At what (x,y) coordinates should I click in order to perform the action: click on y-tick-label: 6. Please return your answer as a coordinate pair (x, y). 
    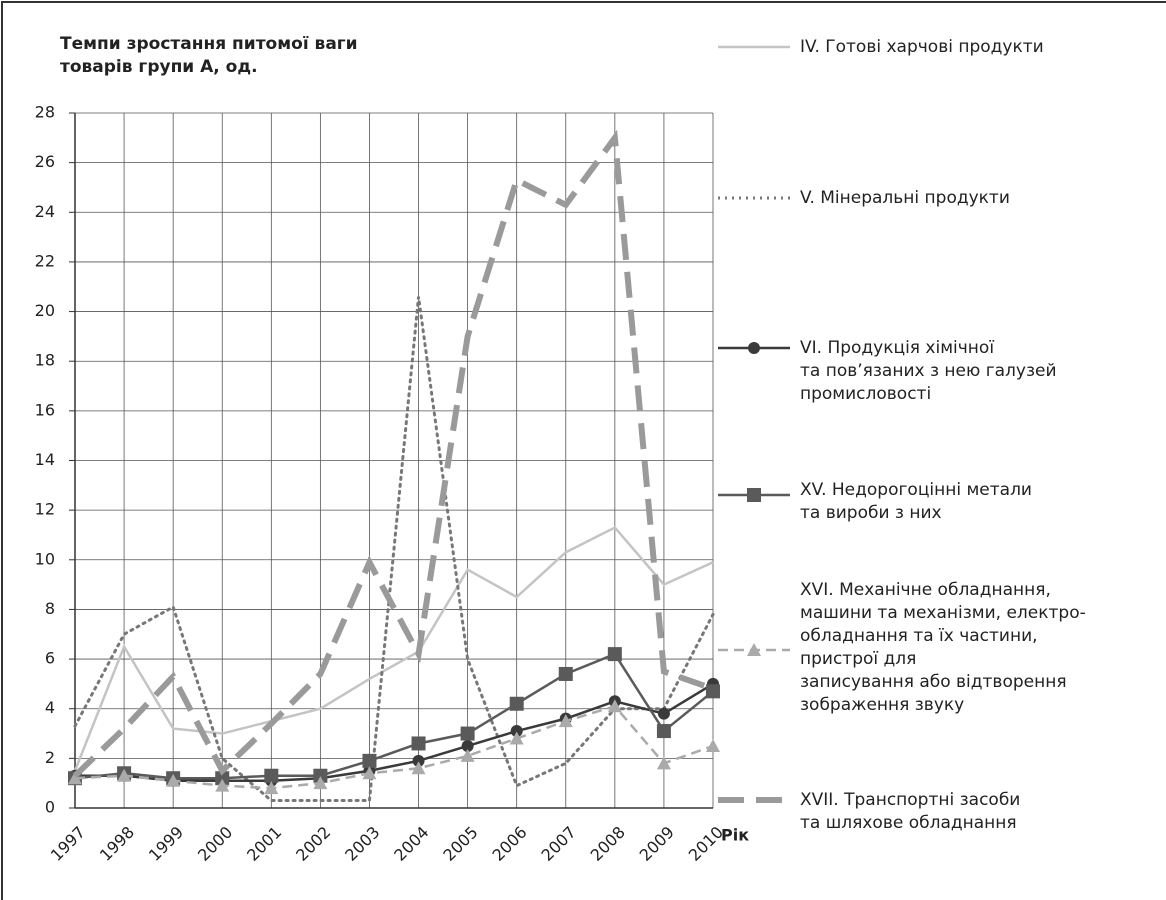
    Looking at the image, I should click on (50, 658).